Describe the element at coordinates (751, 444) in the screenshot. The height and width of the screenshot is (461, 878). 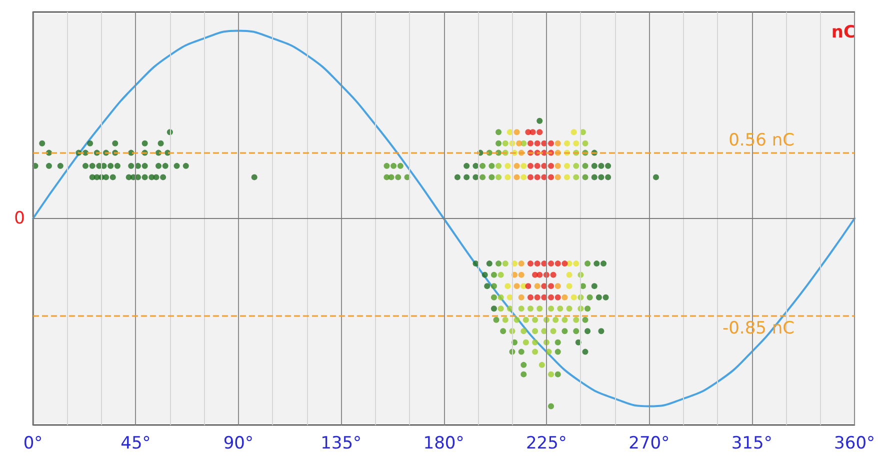
I see `x-tick-label: 315°` at that location.